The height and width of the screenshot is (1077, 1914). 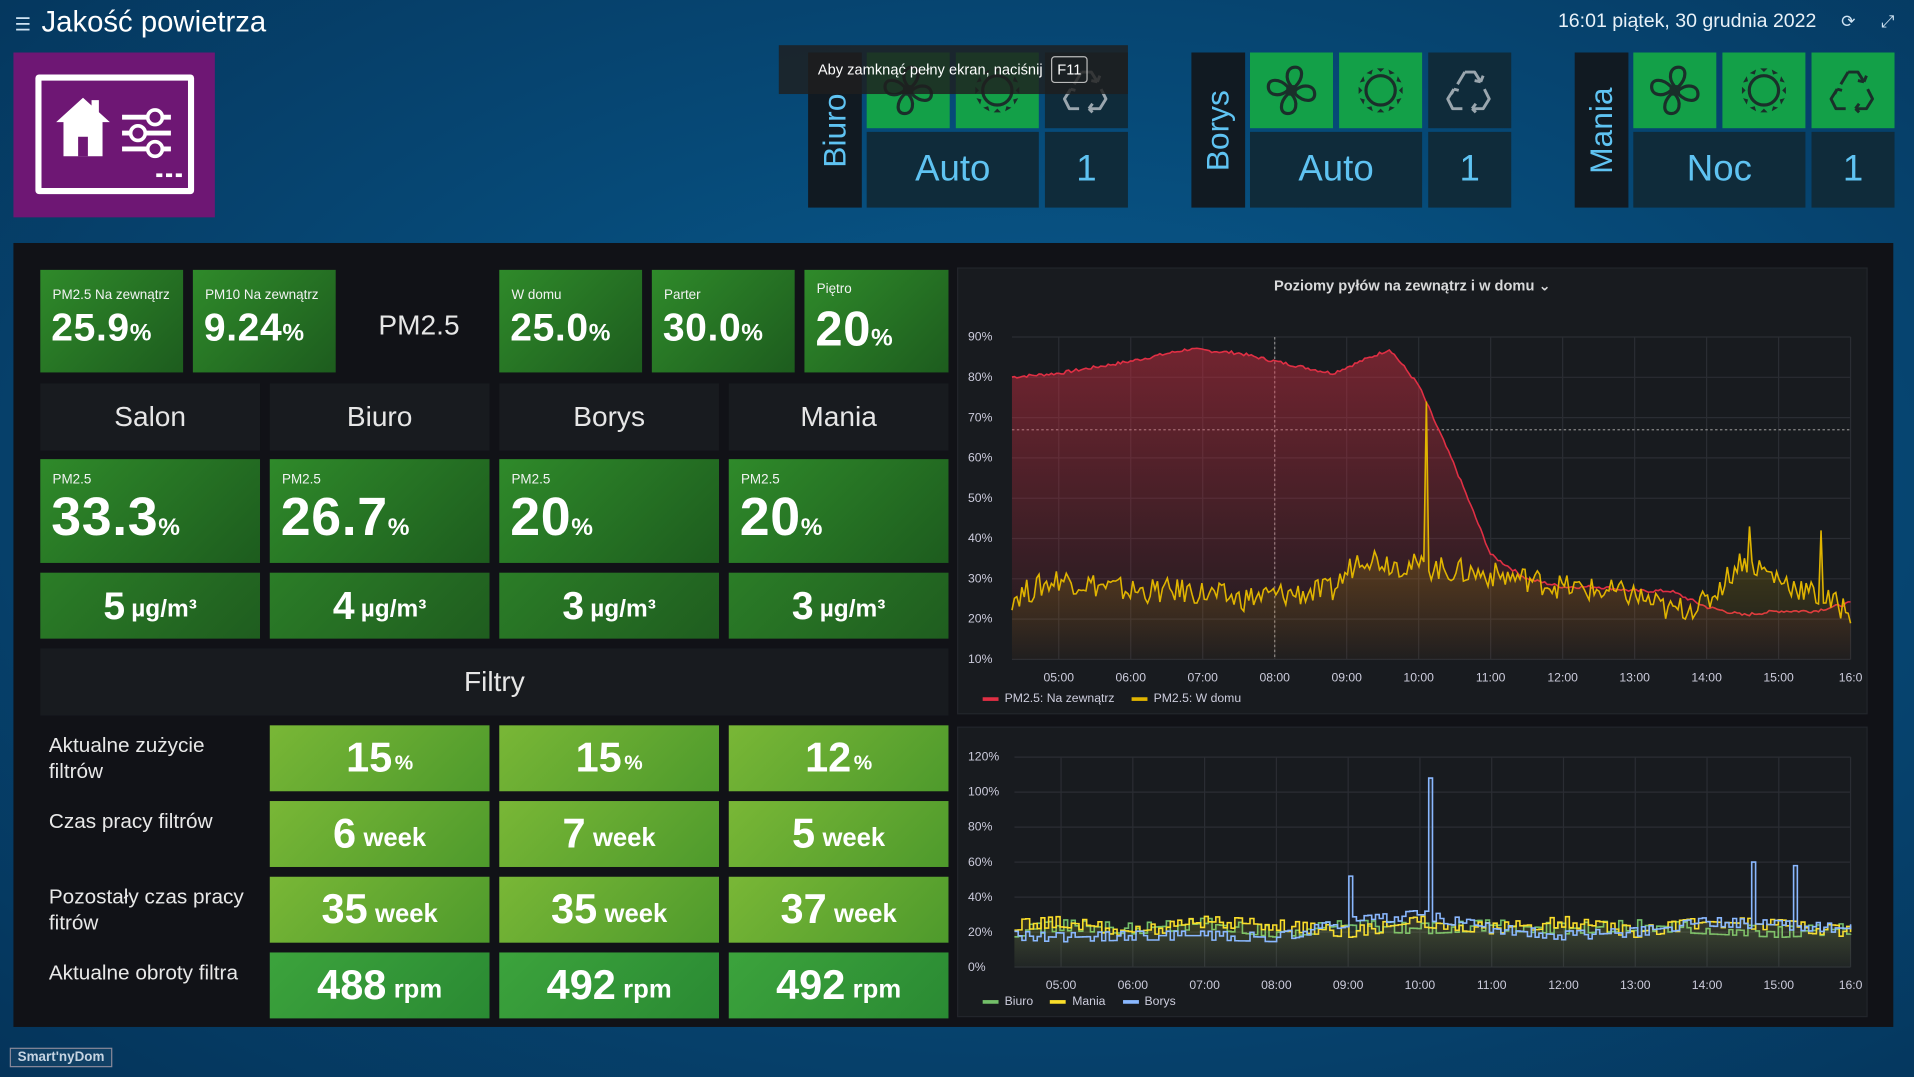 What do you see at coordinates (609, 834) in the screenshot?
I see `filter-value-tile: 7 week` at bounding box center [609, 834].